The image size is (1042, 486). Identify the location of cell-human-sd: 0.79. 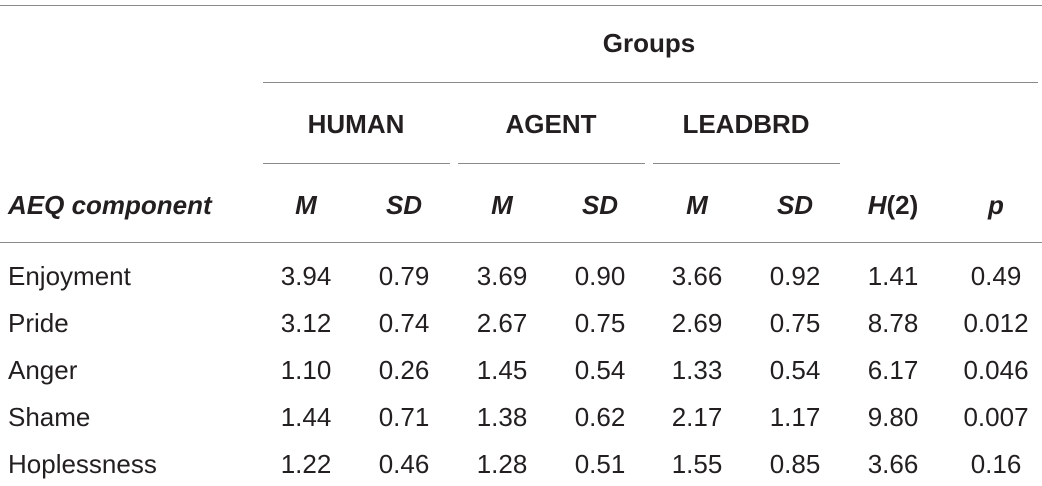
(404, 276).